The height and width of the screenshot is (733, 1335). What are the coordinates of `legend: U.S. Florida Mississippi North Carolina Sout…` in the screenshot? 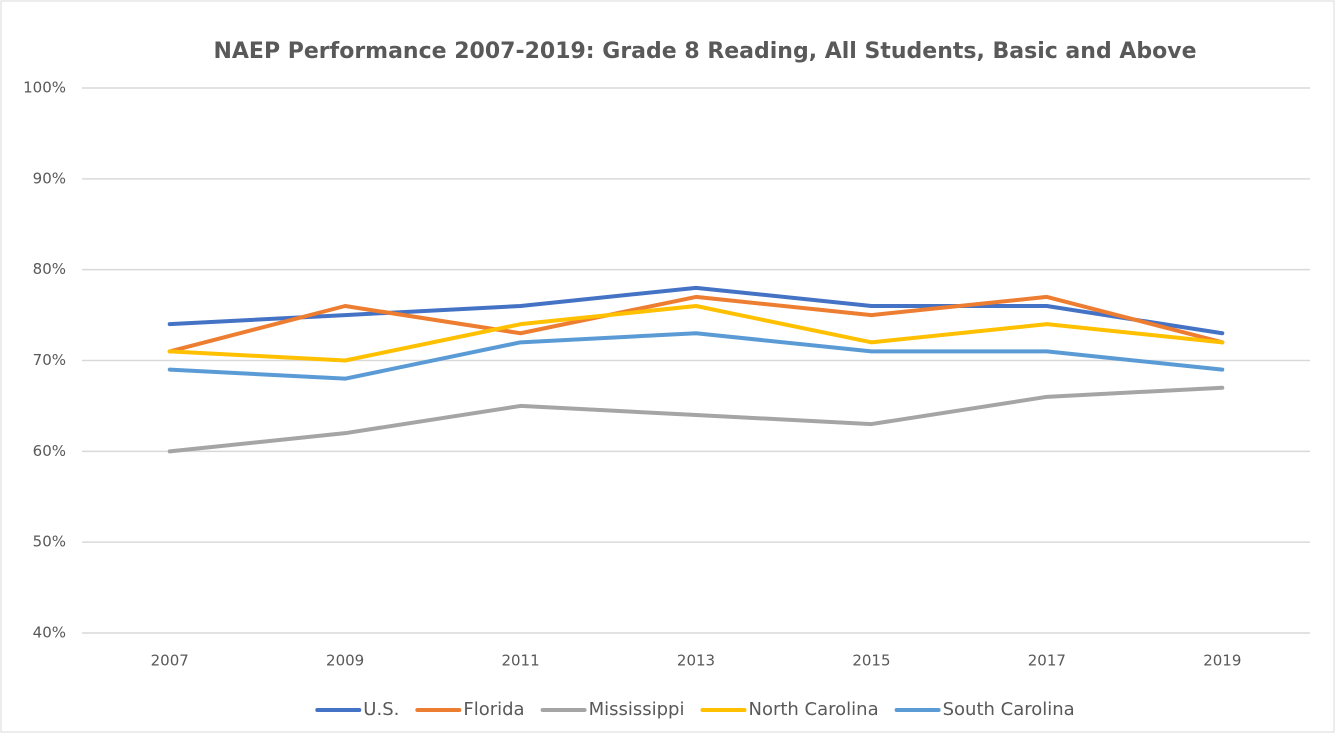 It's located at (695, 709).